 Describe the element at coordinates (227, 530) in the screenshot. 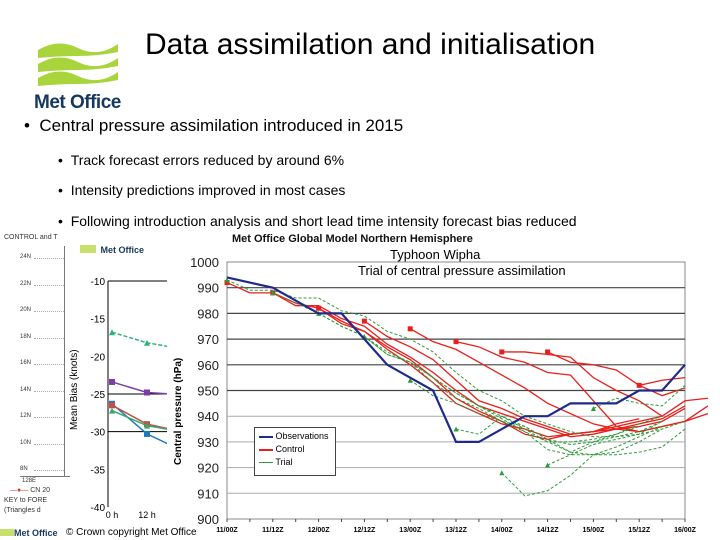

I see `main-xtick: 11/00Z` at that location.